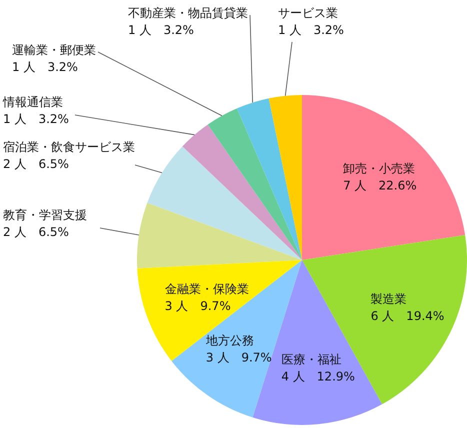  Describe the element at coordinates (32, 102) in the screenshot. I see `slice-label: 情報通信業` at that location.